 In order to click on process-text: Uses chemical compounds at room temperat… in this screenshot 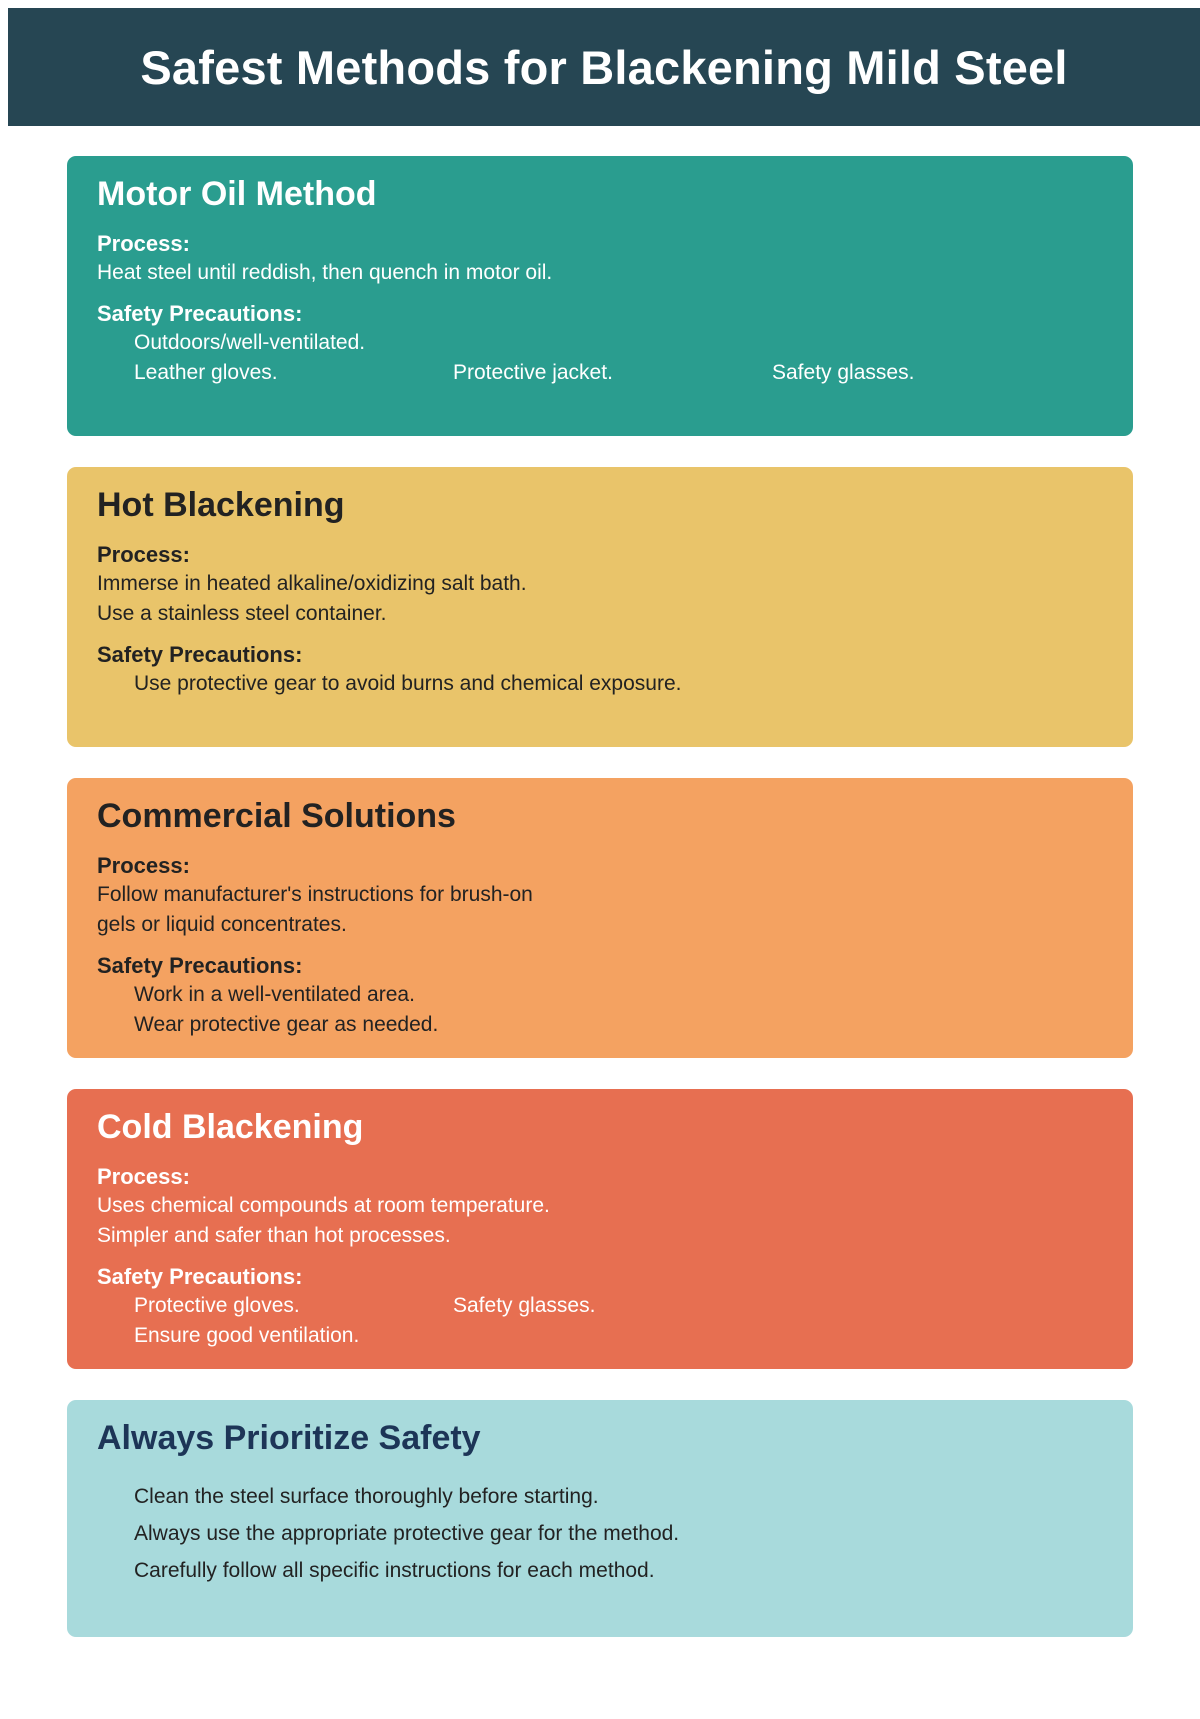, I will do `click(323, 1205)`.